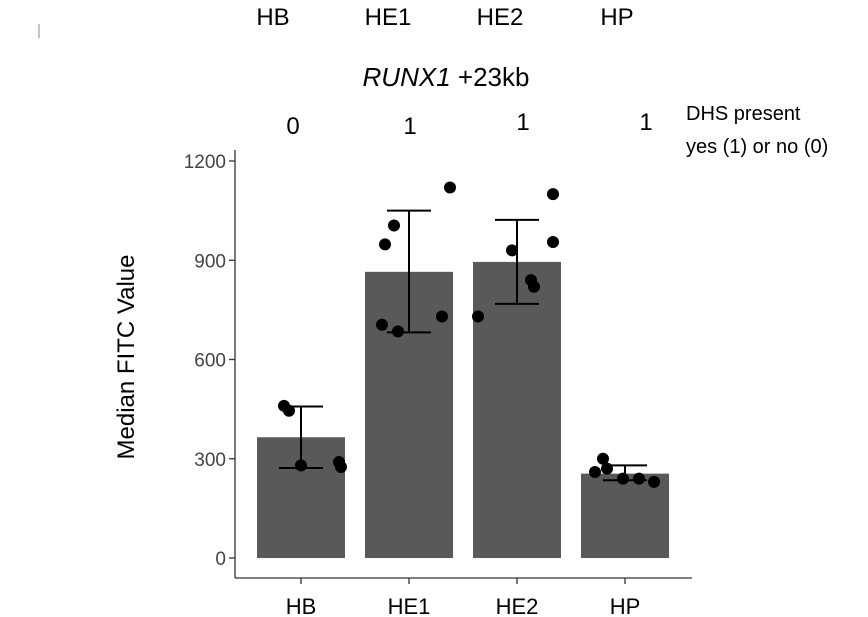  What do you see at coordinates (757, 147) in the screenshot?
I see `dhs-note-line2: yes (1) or no (0)` at bounding box center [757, 147].